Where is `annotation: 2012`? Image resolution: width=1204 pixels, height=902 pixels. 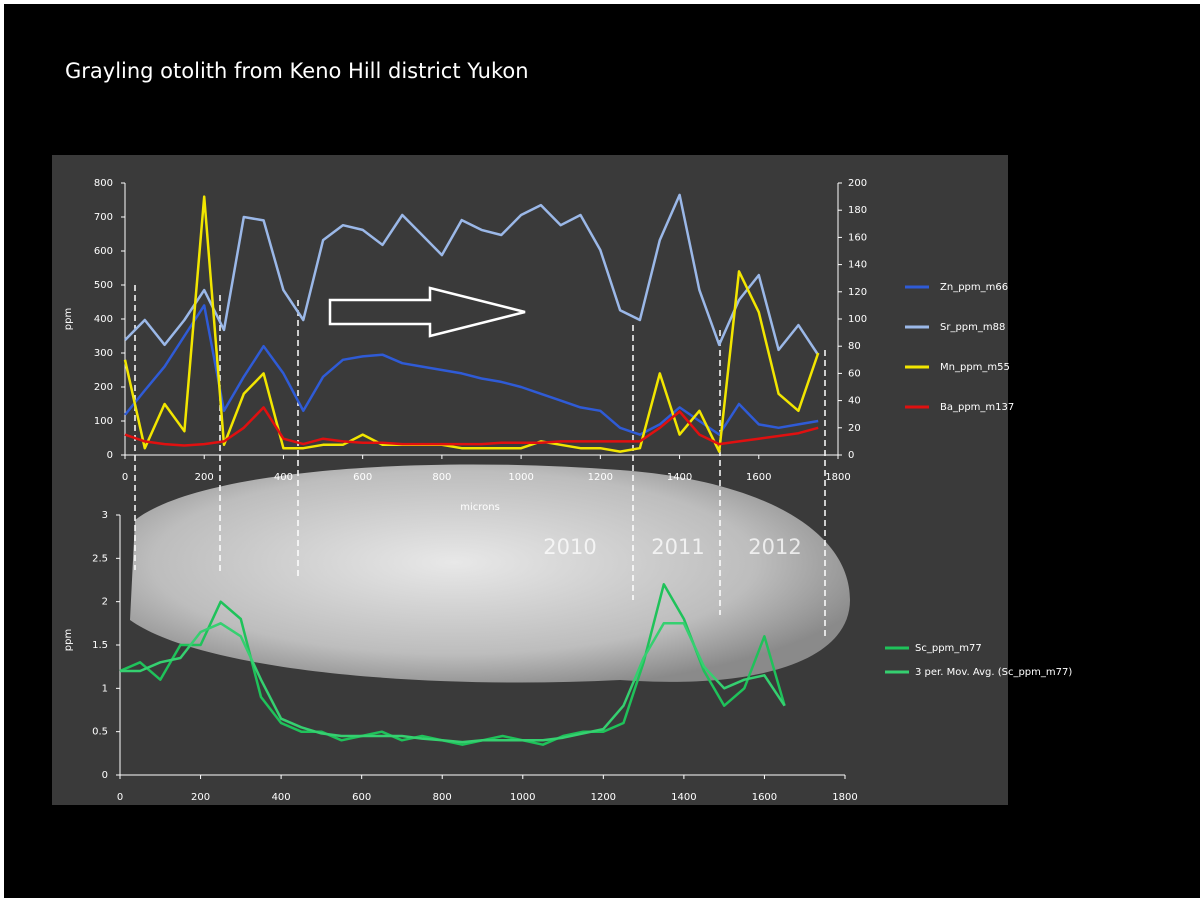 annotation: 2012 is located at coordinates (774, 547).